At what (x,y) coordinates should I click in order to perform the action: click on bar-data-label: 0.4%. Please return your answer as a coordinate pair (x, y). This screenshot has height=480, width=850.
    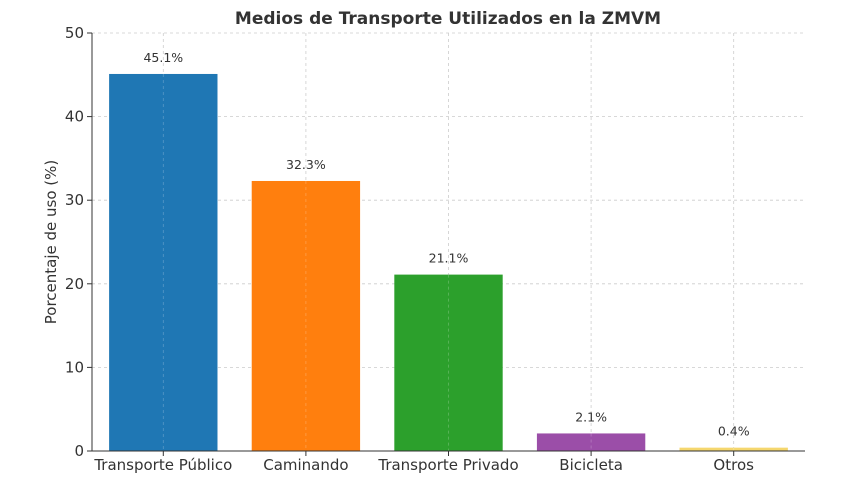
    Looking at the image, I should click on (734, 431).